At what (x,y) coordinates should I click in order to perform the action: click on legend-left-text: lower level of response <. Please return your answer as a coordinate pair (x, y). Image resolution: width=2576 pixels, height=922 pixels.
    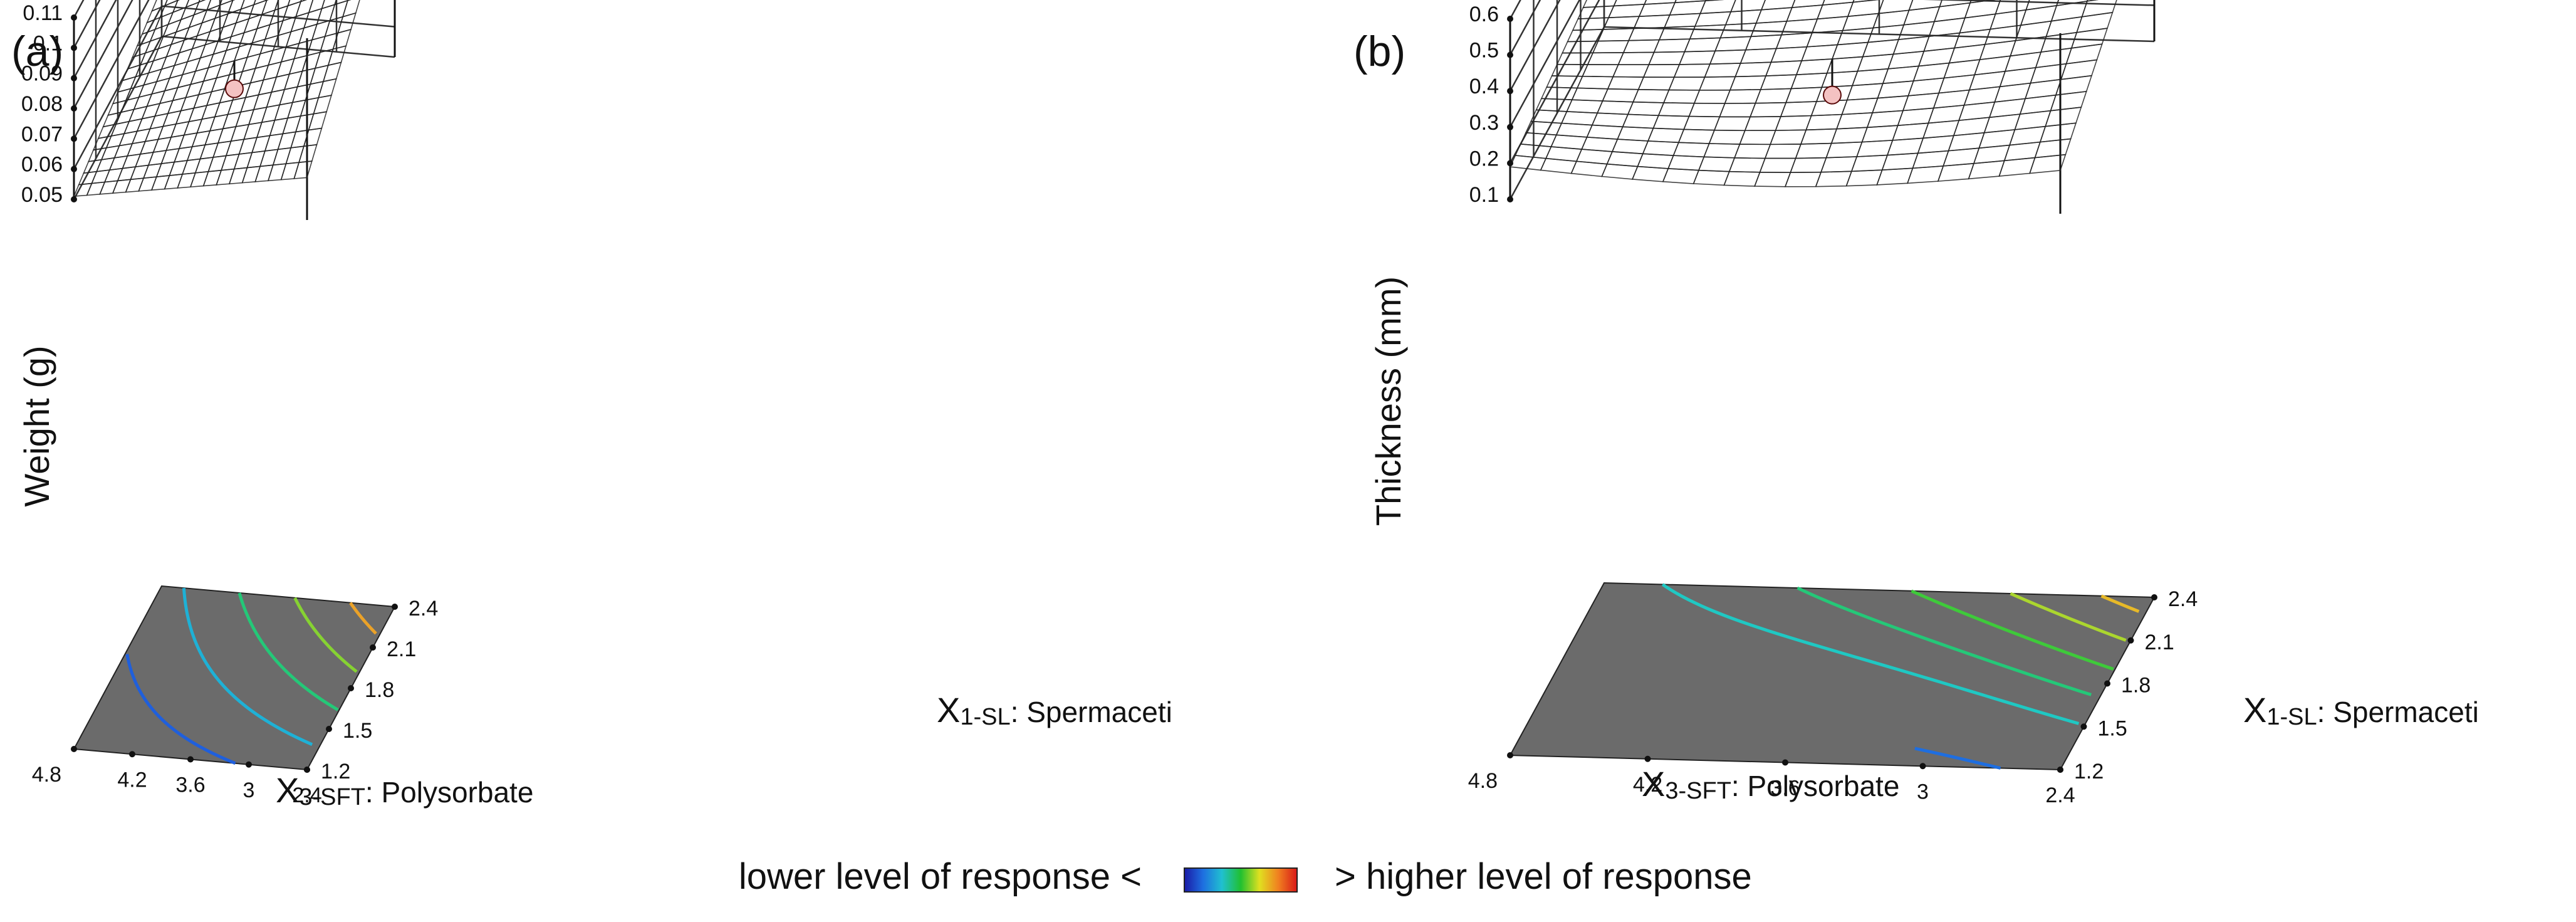
    Looking at the image, I should click on (940, 877).